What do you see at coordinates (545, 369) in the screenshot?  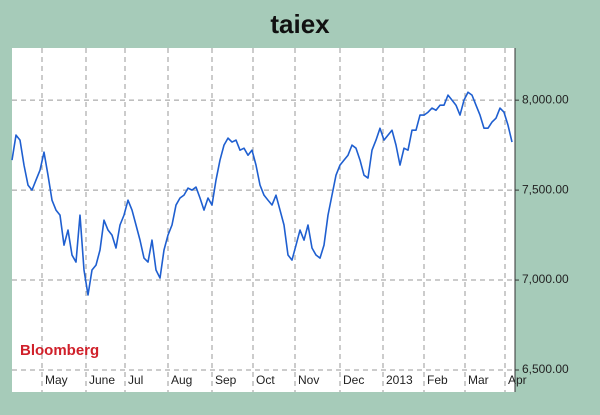 I see `y-tick-label: 6,500.00` at bounding box center [545, 369].